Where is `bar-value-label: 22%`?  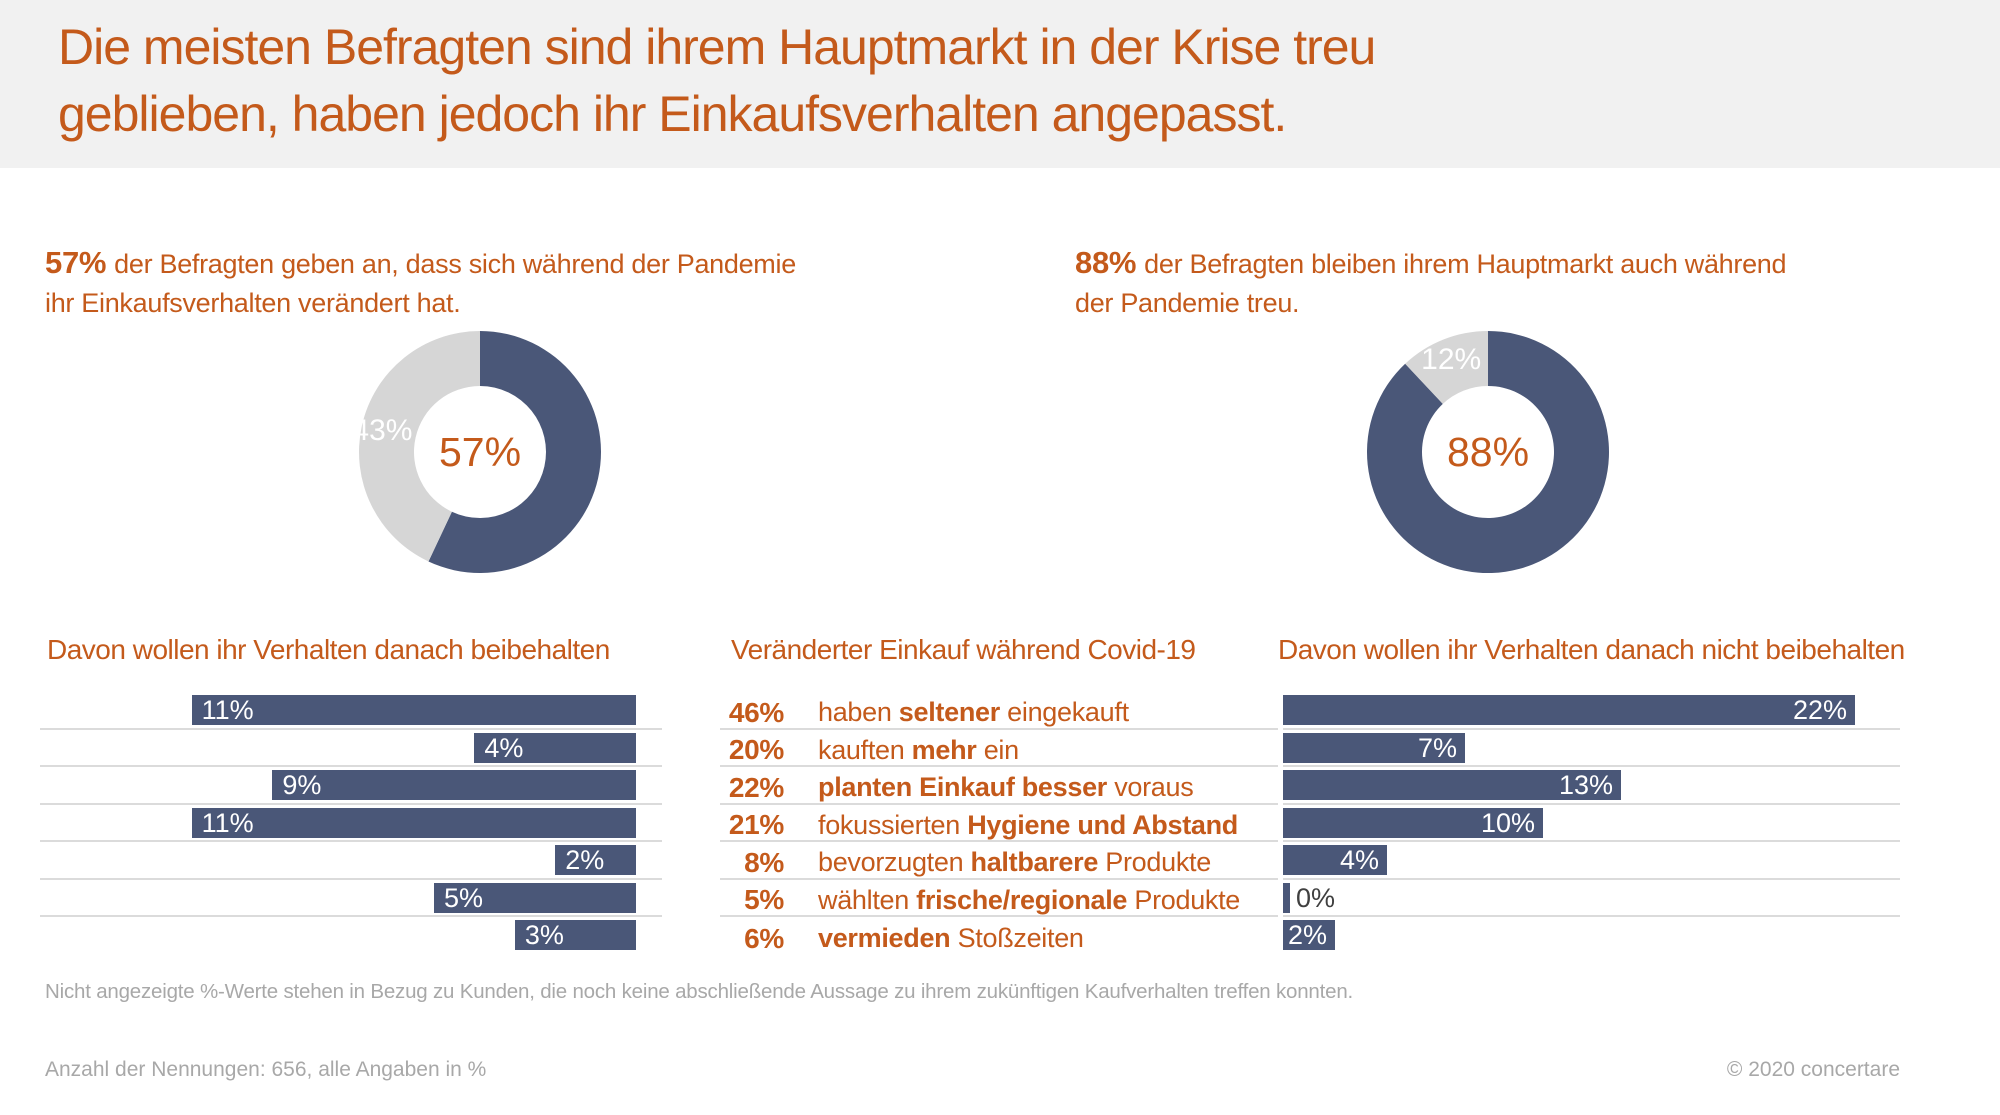
bar-value-label: 22% is located at coordinates (1819, 710).